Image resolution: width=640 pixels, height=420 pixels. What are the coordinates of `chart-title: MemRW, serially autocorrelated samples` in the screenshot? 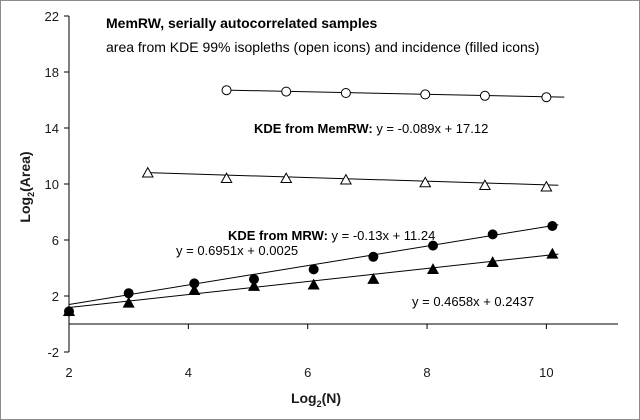 It's located at (242, 23).